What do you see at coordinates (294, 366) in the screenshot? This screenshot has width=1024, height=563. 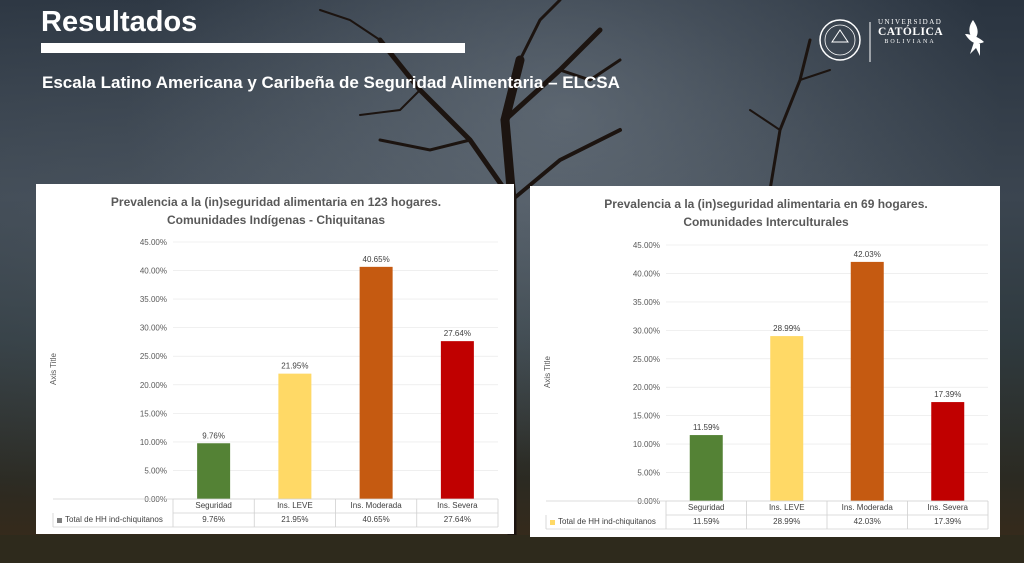 I see `data-label: 21.95%` at bounding box center [294, 366].